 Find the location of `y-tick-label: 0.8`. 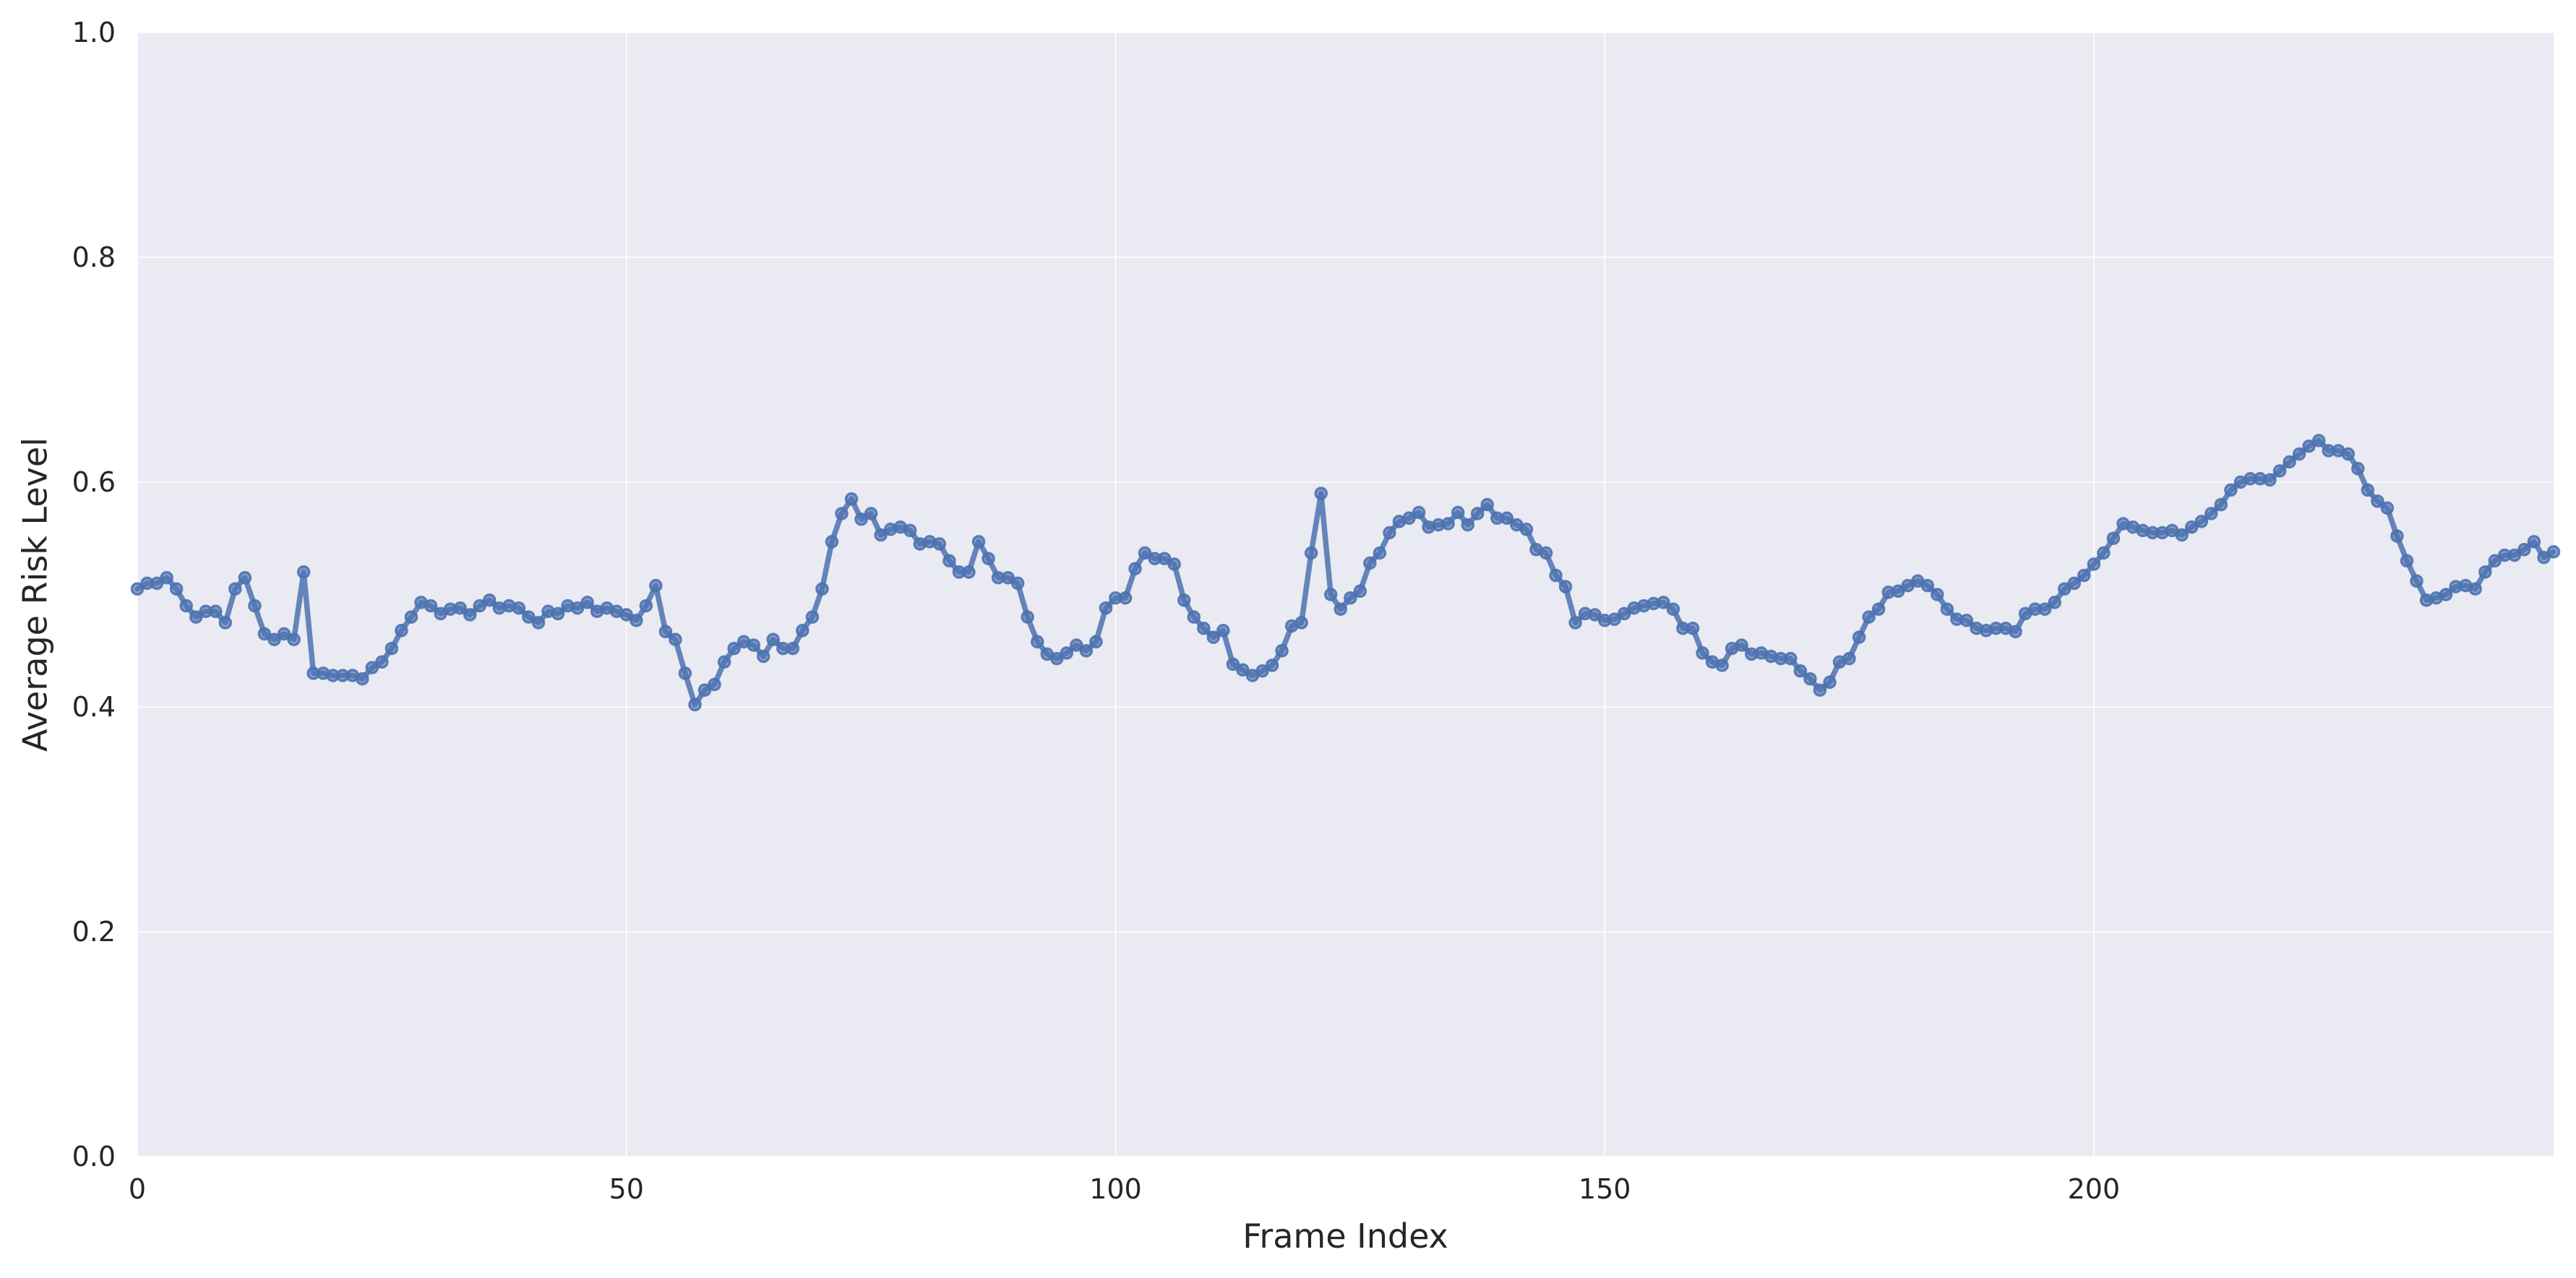

y-tick-label: 0.8 is located at coordinates (94, 257).